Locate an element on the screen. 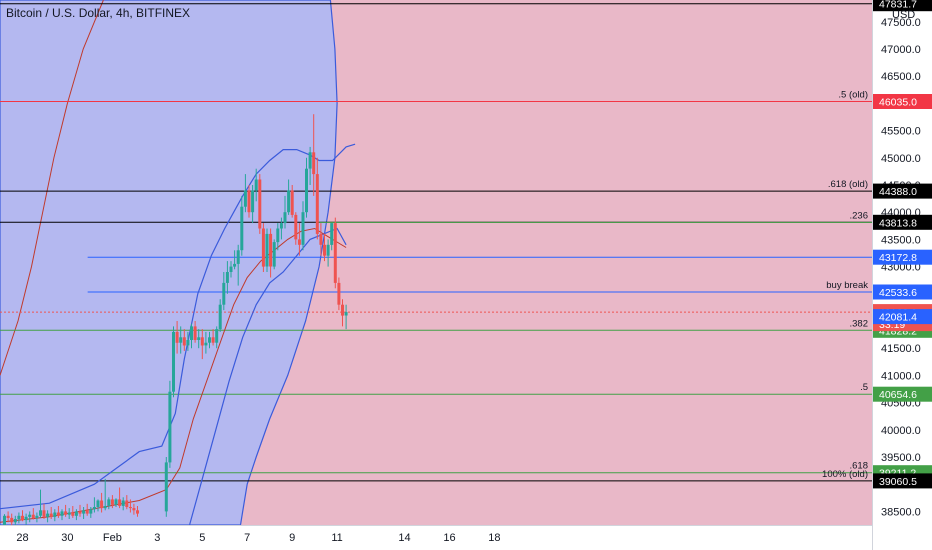 The width and height of the screenshot is (932, 550). price-tag-0-bg is located at coordinates (902, 6).